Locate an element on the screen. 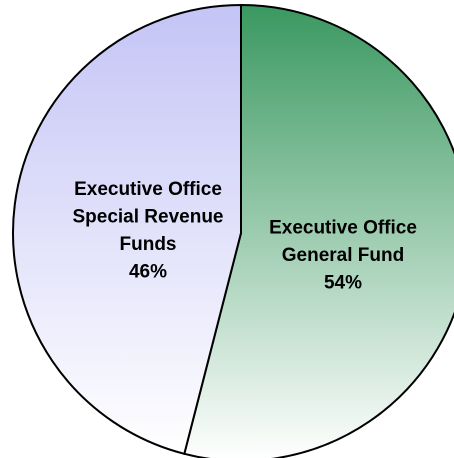 Image resolution: width=454 pixels, height=458 pixels. slice-label: General Fund is located at coordinates (343, 255).